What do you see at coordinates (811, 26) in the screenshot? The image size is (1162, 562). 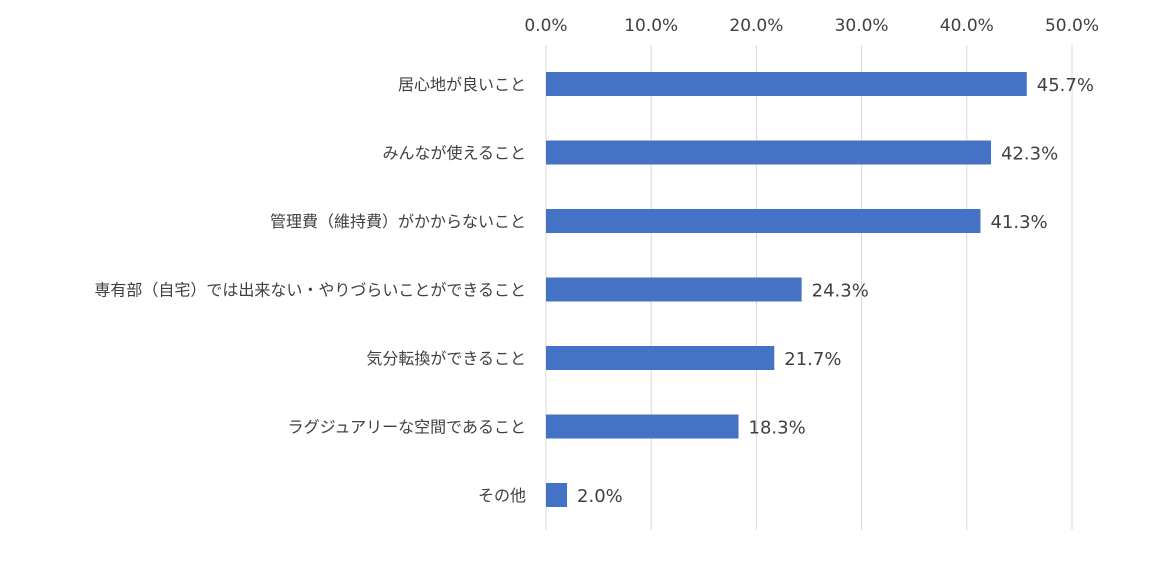 I see `x-axis-ticks: 0.0% 10.0% 20.0% 30.0% 40.0% 50.0%` at bounding box center [811, 26].